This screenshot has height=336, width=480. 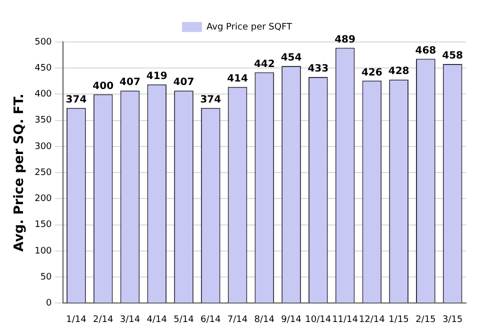 What do you see at coordinates (76, 319) in the screenshot?
I see `x-tick-label: 1/14` at bounding box center [76, 319].